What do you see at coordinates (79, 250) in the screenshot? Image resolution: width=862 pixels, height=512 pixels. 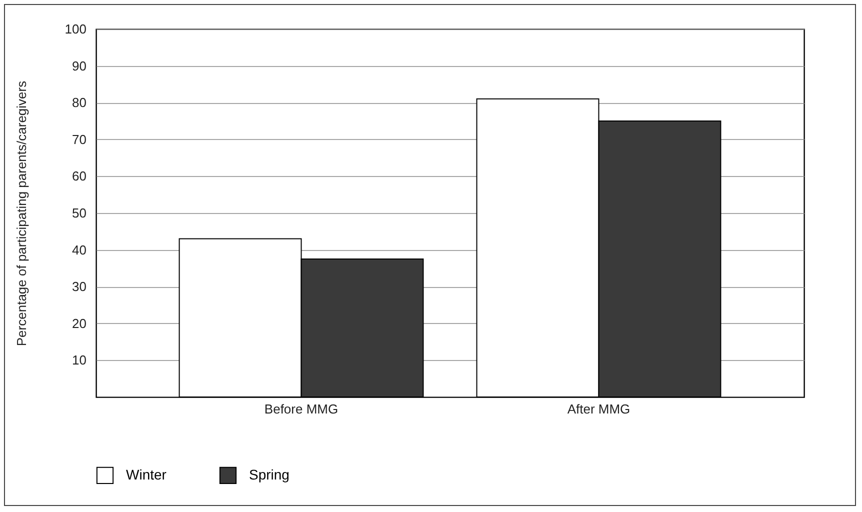 I see `y-tick-label: 40` at bounding box center [79, 250].